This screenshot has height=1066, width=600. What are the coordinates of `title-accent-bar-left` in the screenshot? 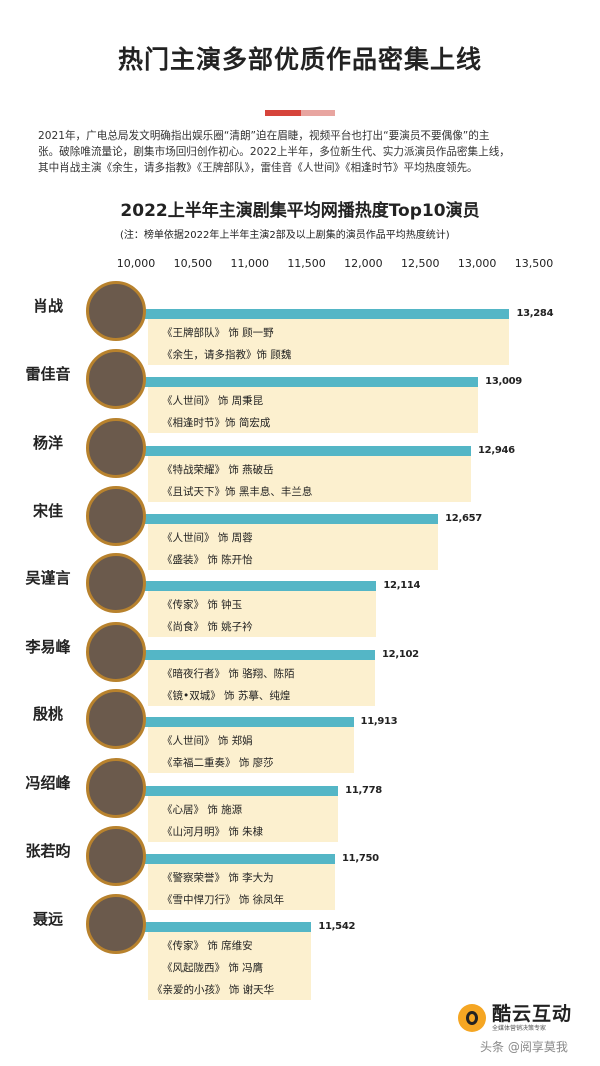 It's located at (283, 113).